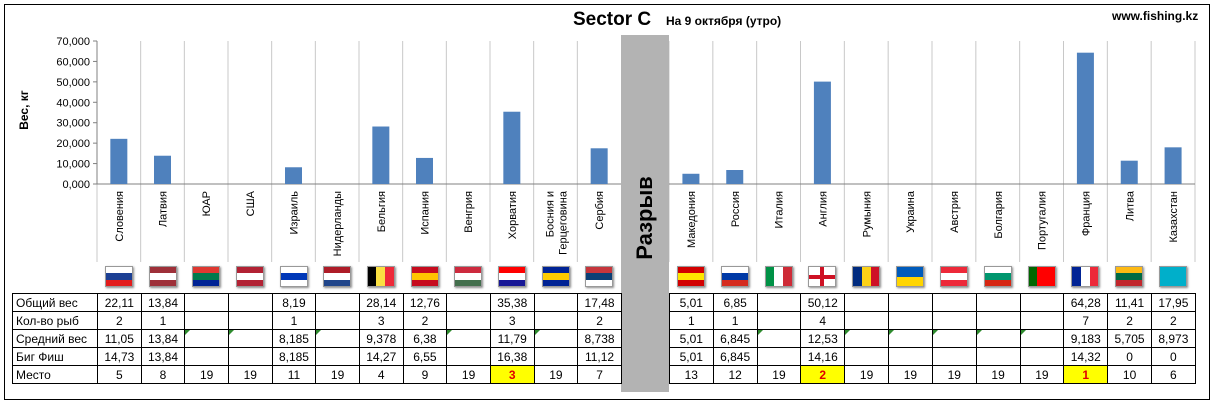 The image size is (1215, 404). Describe the element at coordinates (163, 338) in the screenshot. I see `table-cell: 13,84` at that location.